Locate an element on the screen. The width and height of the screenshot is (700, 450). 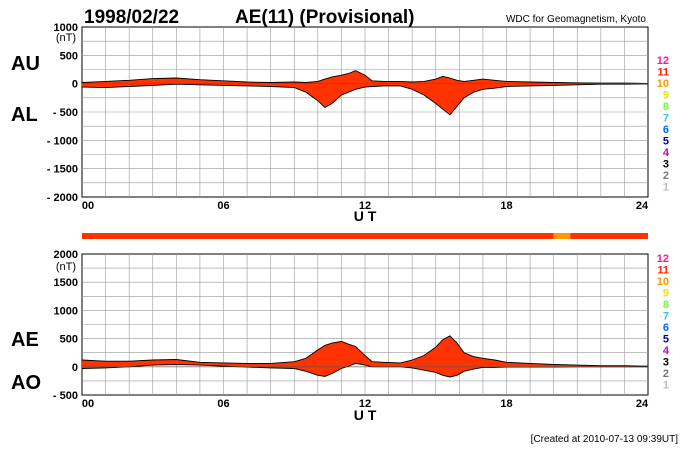
y-tick-label: 1500 is located at coordinates (66, 283).